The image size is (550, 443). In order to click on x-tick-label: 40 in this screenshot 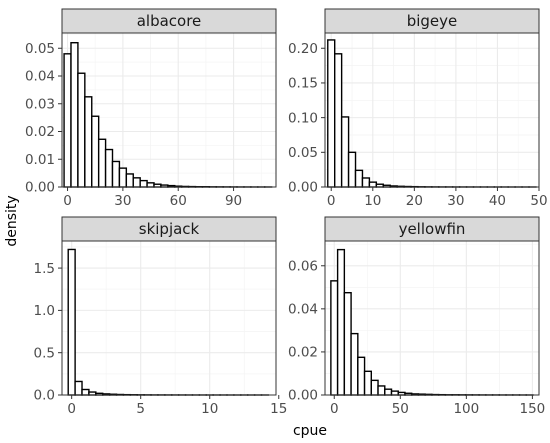, I will do `click(497, 201)`.